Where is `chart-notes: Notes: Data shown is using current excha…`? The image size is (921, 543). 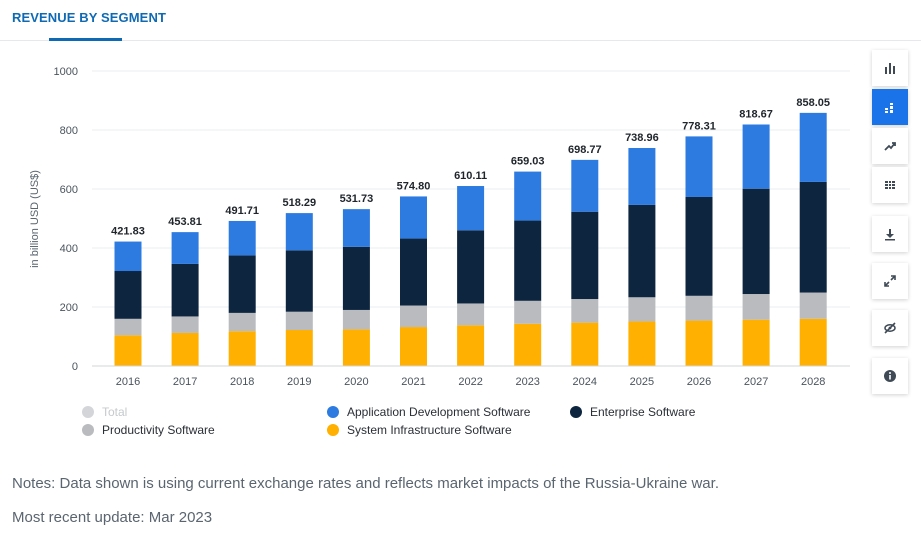
chart-notes: Notes: Data shown is using current excha… is located at coordinates (365, 483).